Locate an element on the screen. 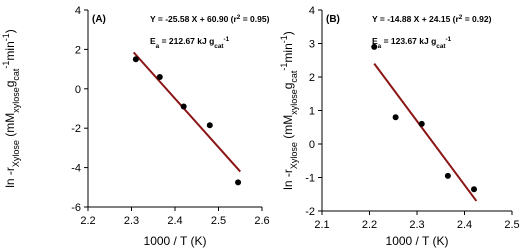 The image size is (532, 252). y-tick-label: 1 is located at coordinates (312, 112).